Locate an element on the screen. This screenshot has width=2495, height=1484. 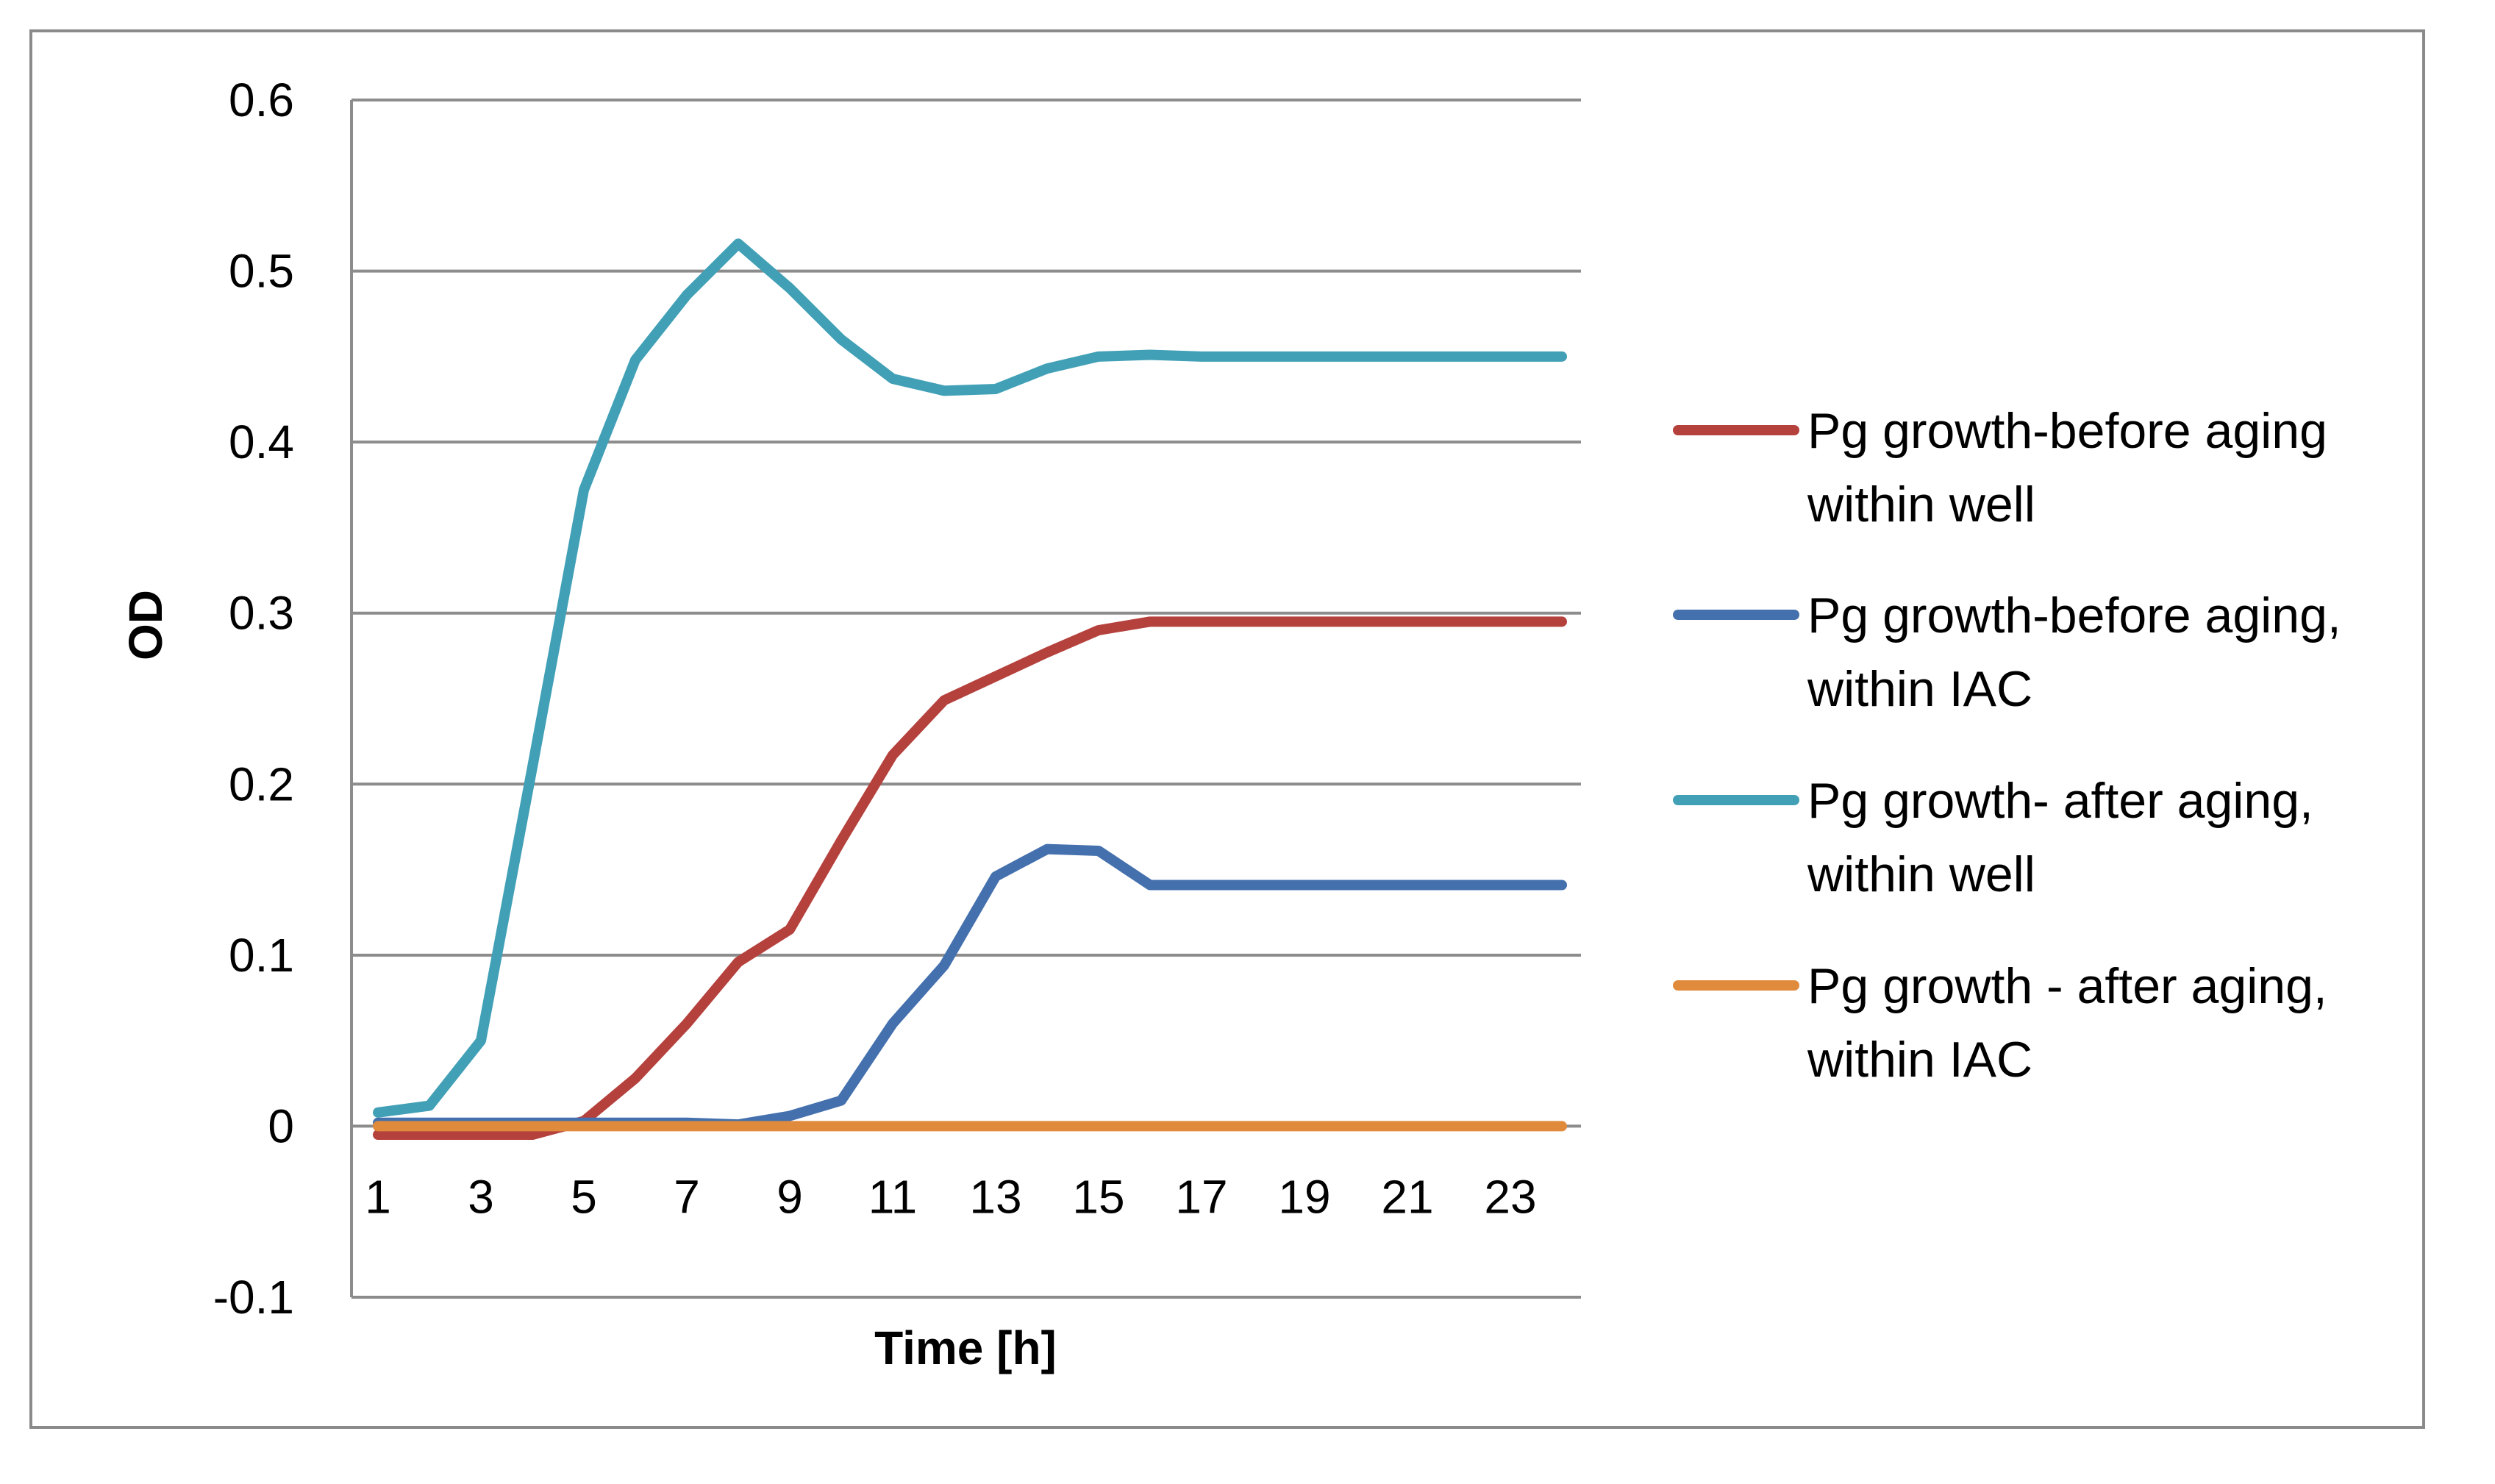
x-tick-label: 9 is located at coordinates (790, 1196).